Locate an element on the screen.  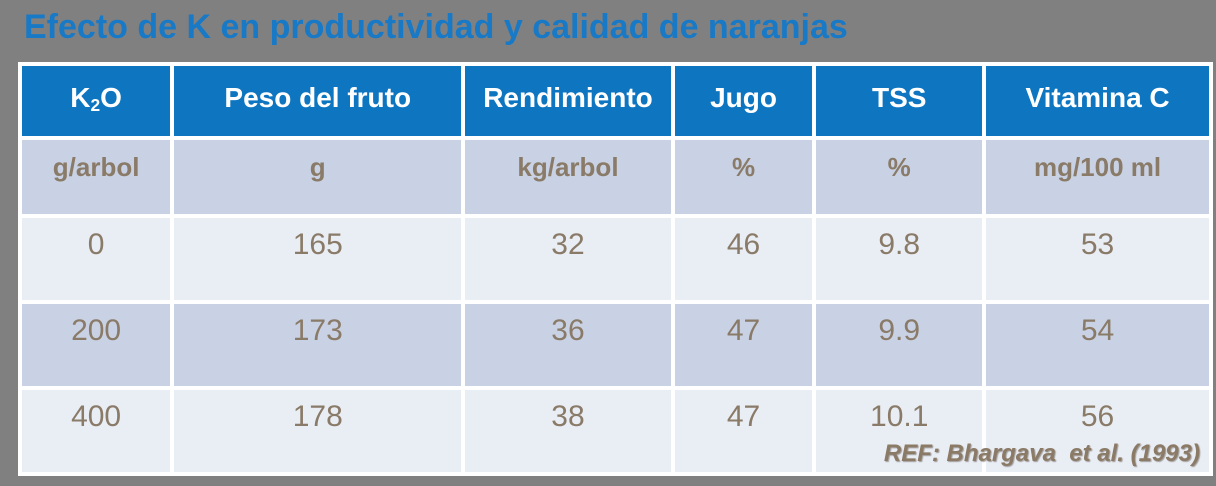
cell-value: 32 is located at coordinates (568, 259).